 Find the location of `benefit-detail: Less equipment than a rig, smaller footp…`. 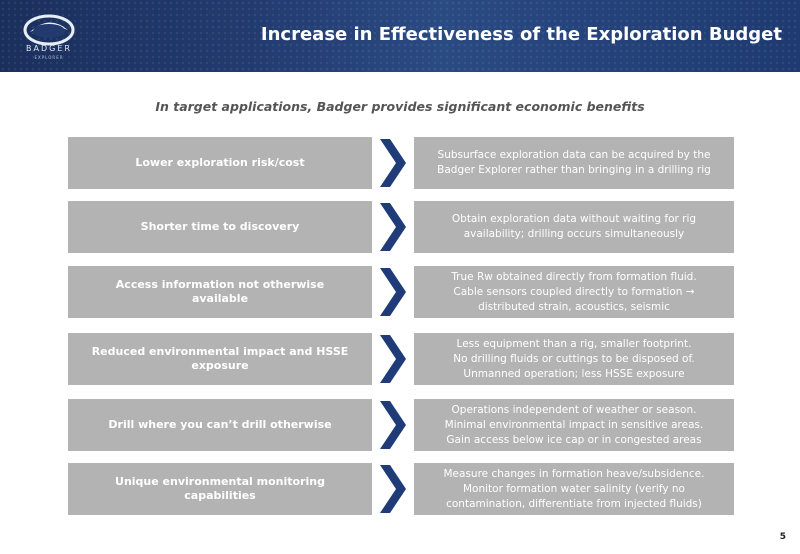

benefit-detail: Less equipment than a rig, smaller footp… is located at coordinates (574, 359).